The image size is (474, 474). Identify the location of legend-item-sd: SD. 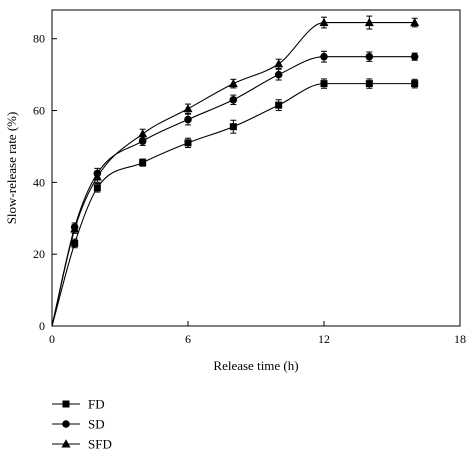
(78, 424).